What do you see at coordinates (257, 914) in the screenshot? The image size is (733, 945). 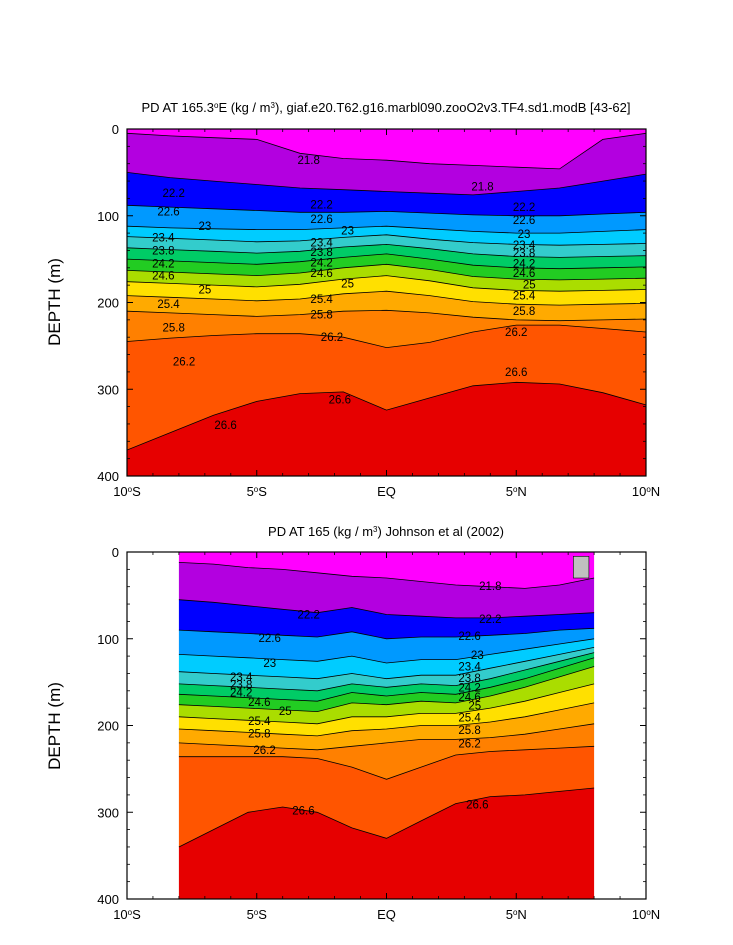 I see `x-tick-label: 5oS` at bounding box center [257, 914].